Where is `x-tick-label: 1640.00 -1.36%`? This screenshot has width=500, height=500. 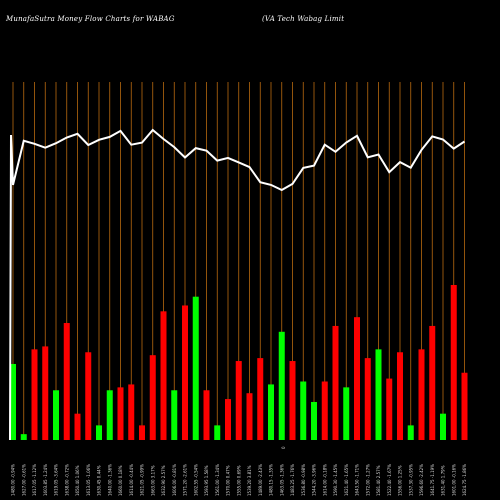
x-tick-label: 1640.00 -1.36% is located at coordinates (109, 480).